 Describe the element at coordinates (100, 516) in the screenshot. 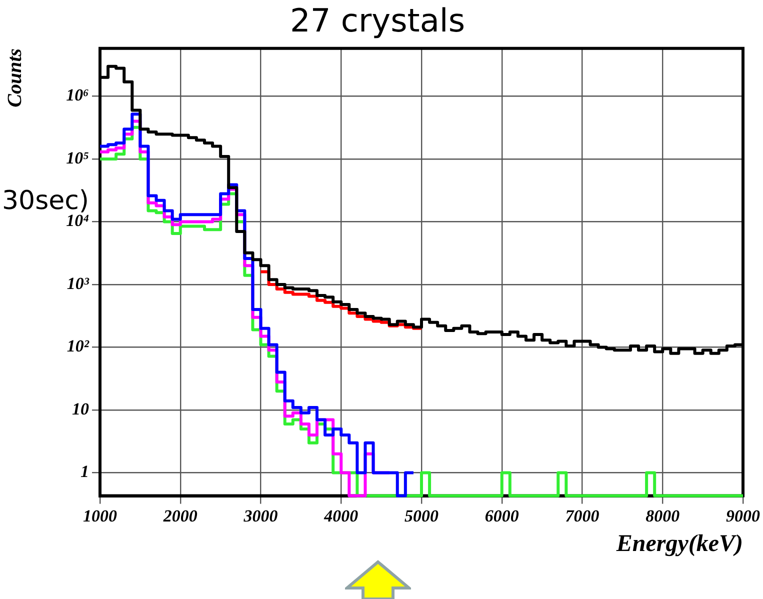

I see `x-tick-label: 1000` at that location.